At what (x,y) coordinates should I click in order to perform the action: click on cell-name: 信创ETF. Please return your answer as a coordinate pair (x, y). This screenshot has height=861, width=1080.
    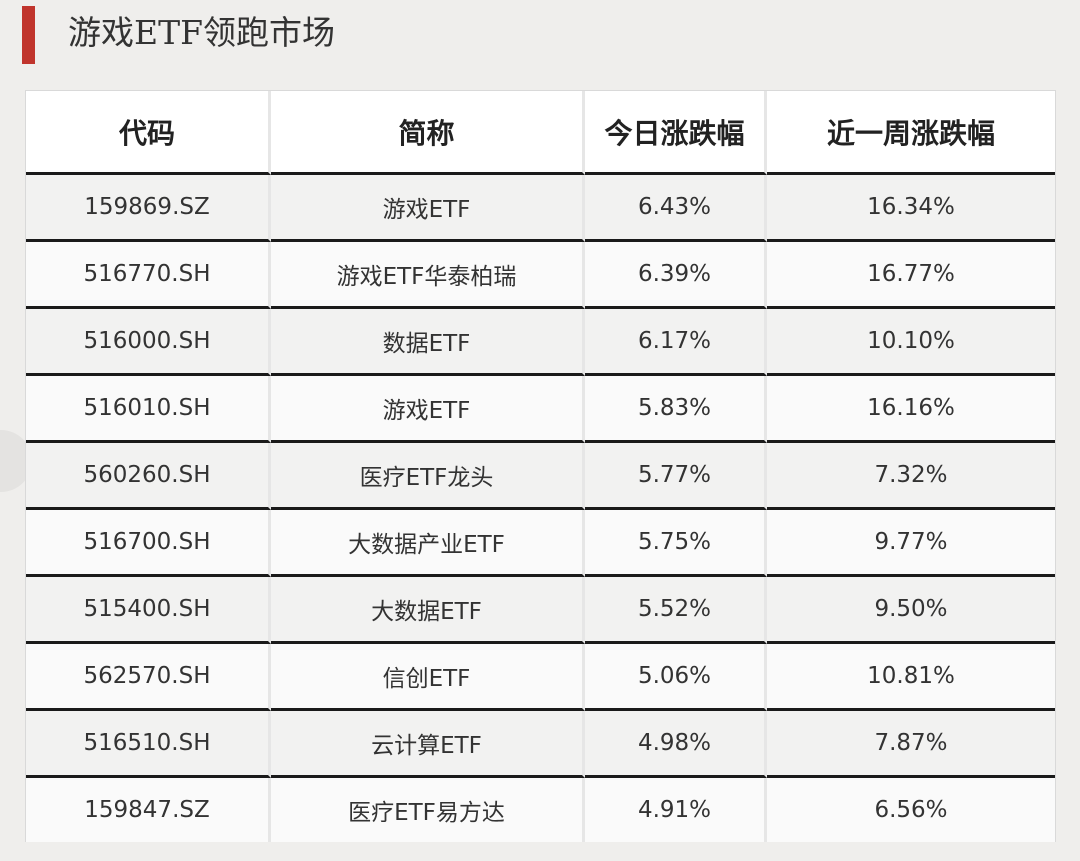
    Looking at the image, I should click on (428, 677).